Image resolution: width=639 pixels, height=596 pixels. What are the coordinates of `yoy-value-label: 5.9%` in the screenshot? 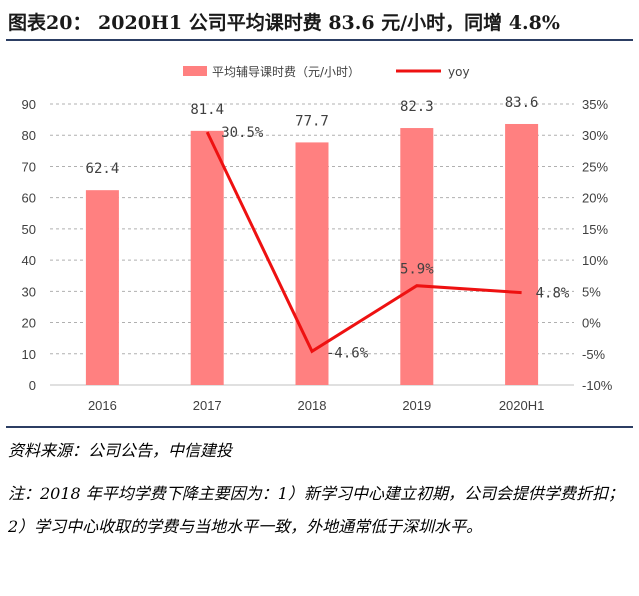 It's located at (417, 270).